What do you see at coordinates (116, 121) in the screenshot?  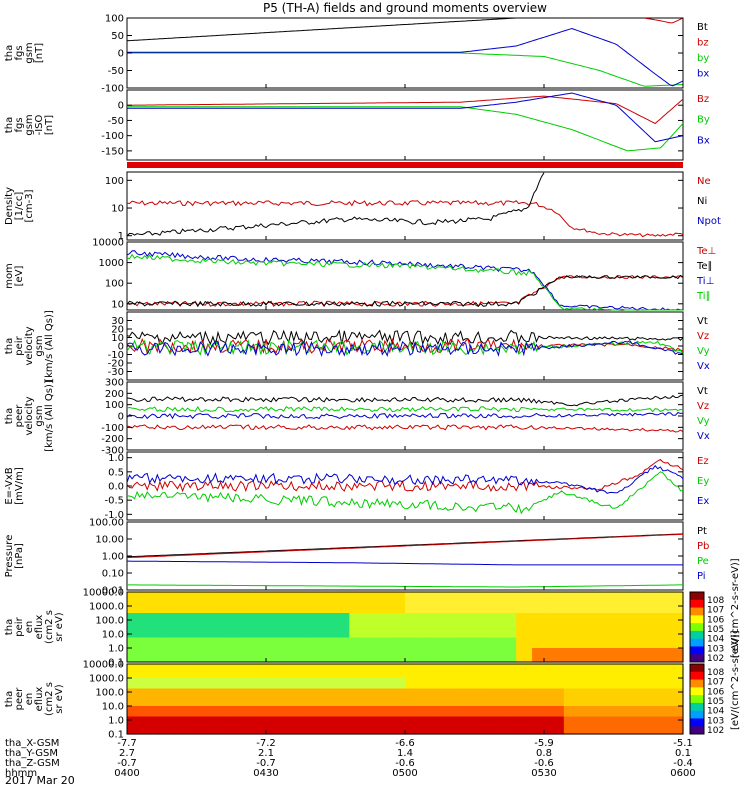 I see `y-tick-label: -50` at bounding box center [116, 121].